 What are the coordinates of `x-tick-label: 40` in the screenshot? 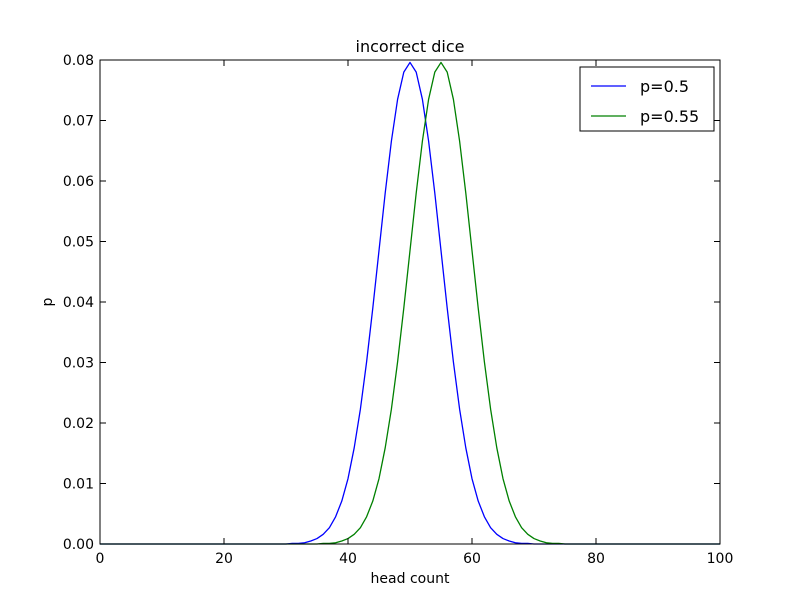 It's located at (348, 559).